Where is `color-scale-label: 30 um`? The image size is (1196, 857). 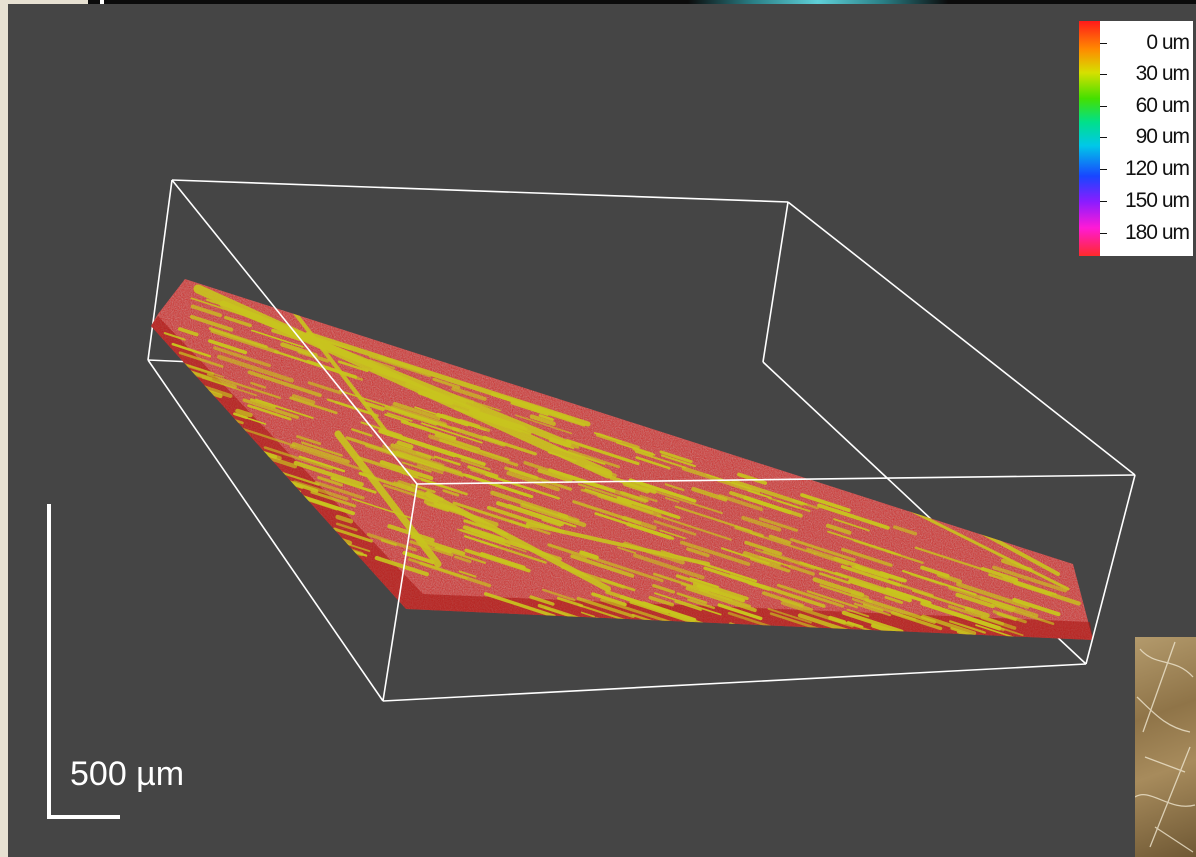
color-scale-label: 30 um is located at coordinates (1162, 73).